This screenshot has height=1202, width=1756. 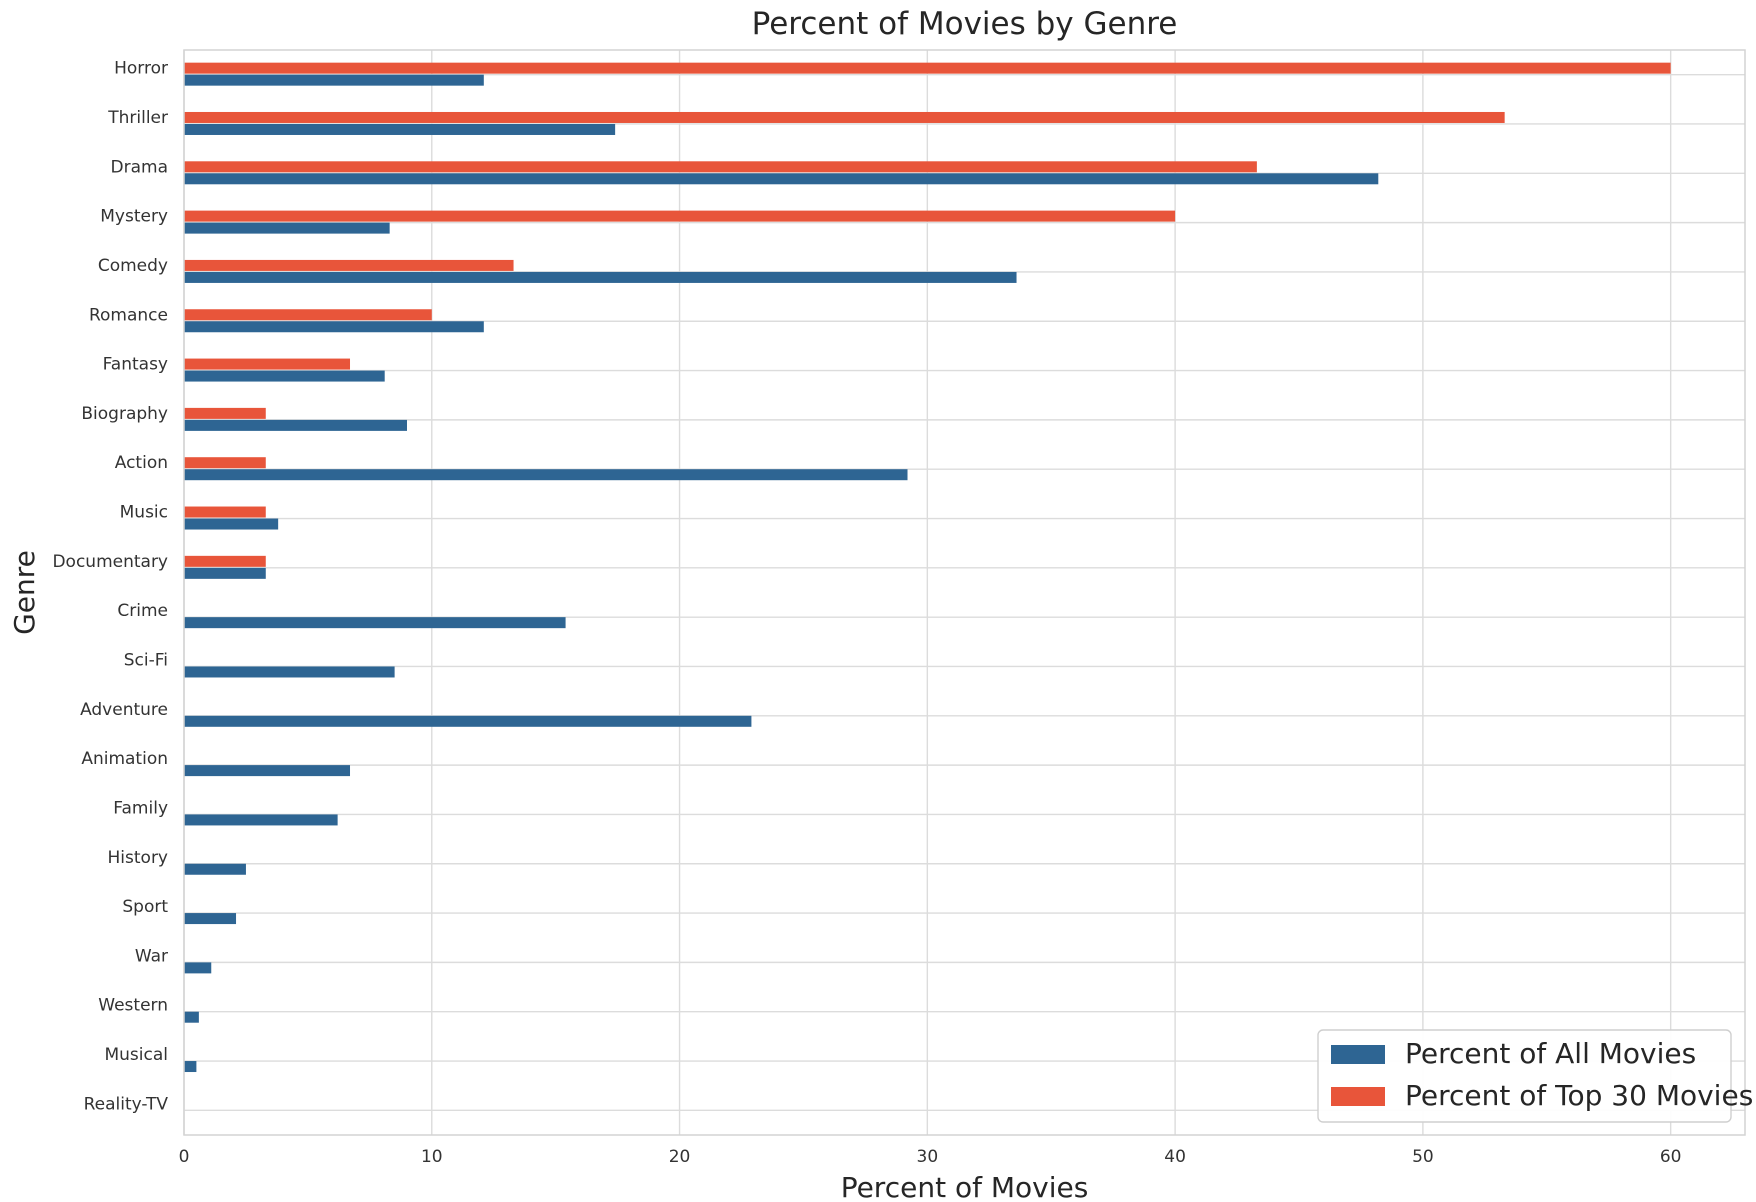 What do you see at coordinates (1550, 1053) in the screenshot?
I see `legend-label: Percent of All Movies` at bounding box center [1550, 1053].